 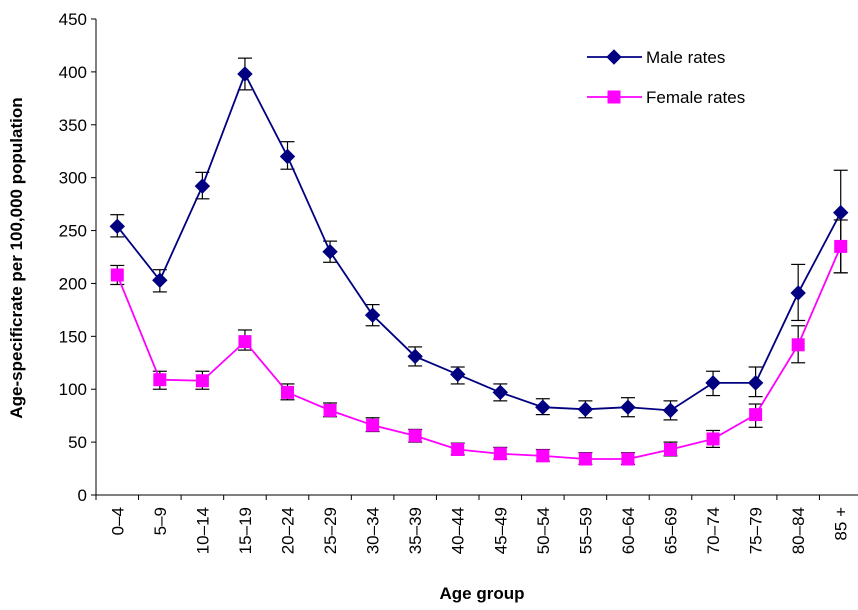 What do you see at coordinates (543, 530) in the screenshot?
I see `x-tick-label: 50–54` at bounding box center [543, 530].